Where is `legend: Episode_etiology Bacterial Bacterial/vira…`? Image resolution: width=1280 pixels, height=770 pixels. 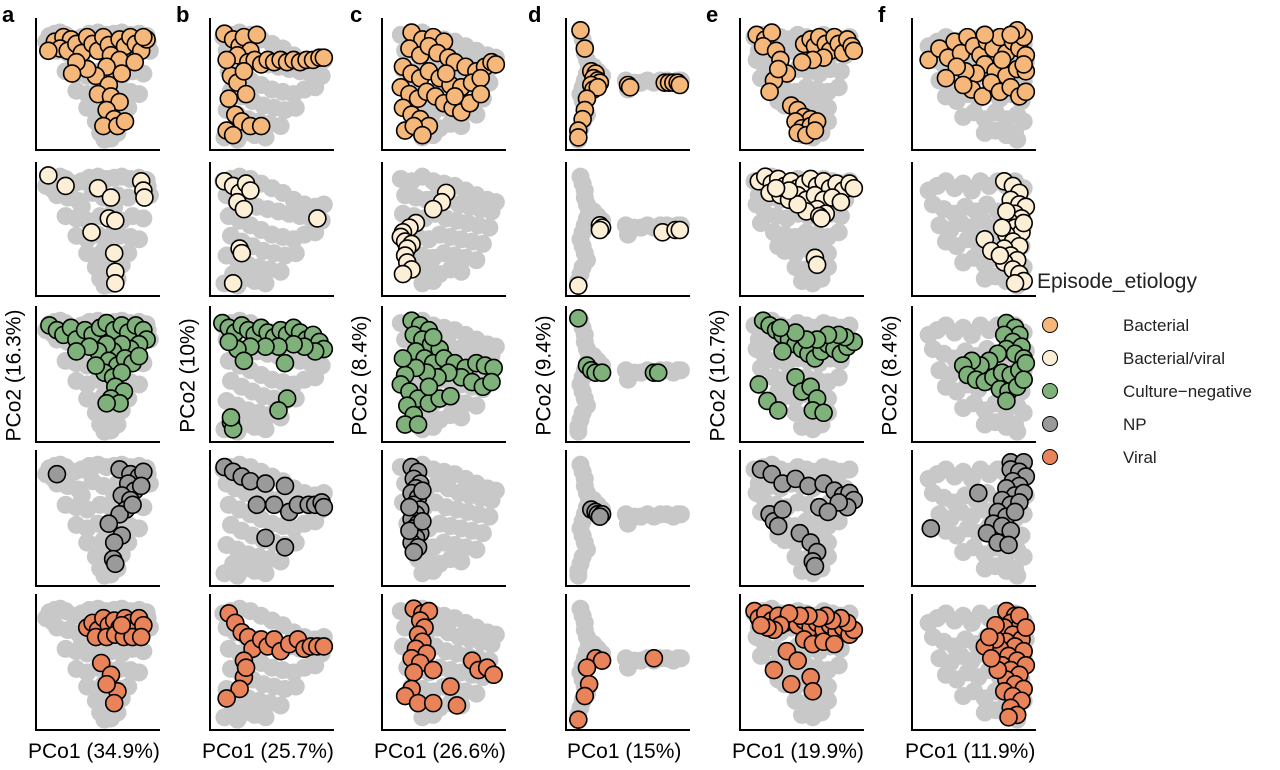
legend: Episode_etiology Bacterial Bacterial/vira… is located at coordinates (1158, 374).